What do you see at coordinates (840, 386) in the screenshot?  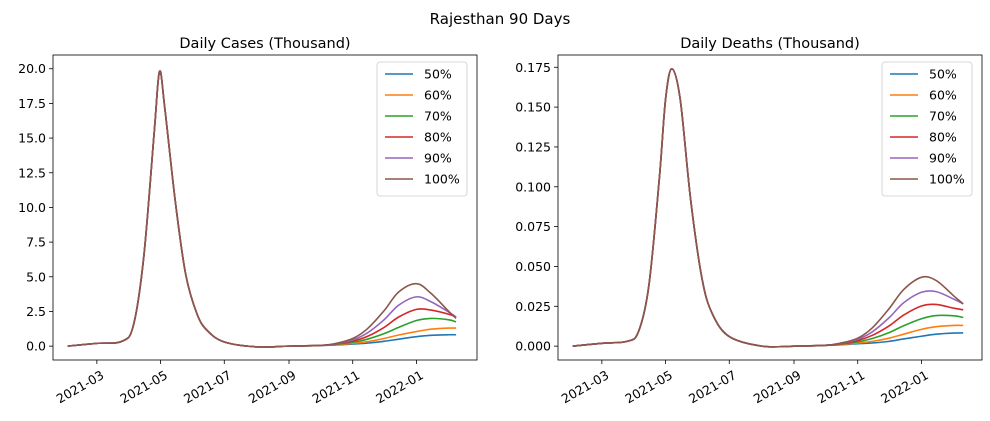 I see `deaths-x-tick-label: 2021-11` at bounding box center [840, 386].